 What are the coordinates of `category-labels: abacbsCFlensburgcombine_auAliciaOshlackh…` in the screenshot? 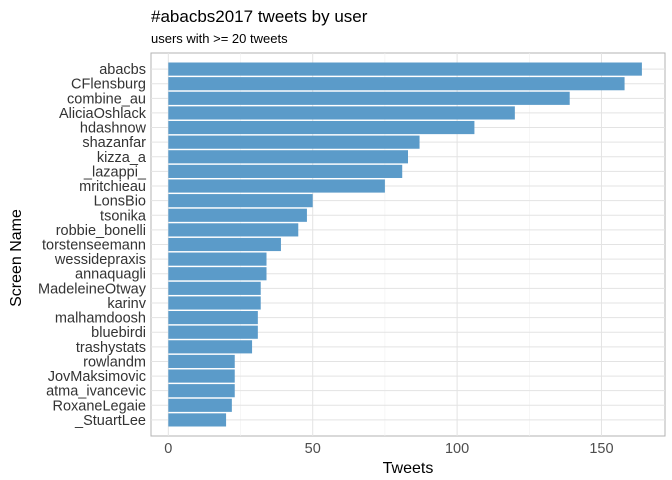 It's located at (92, 245).